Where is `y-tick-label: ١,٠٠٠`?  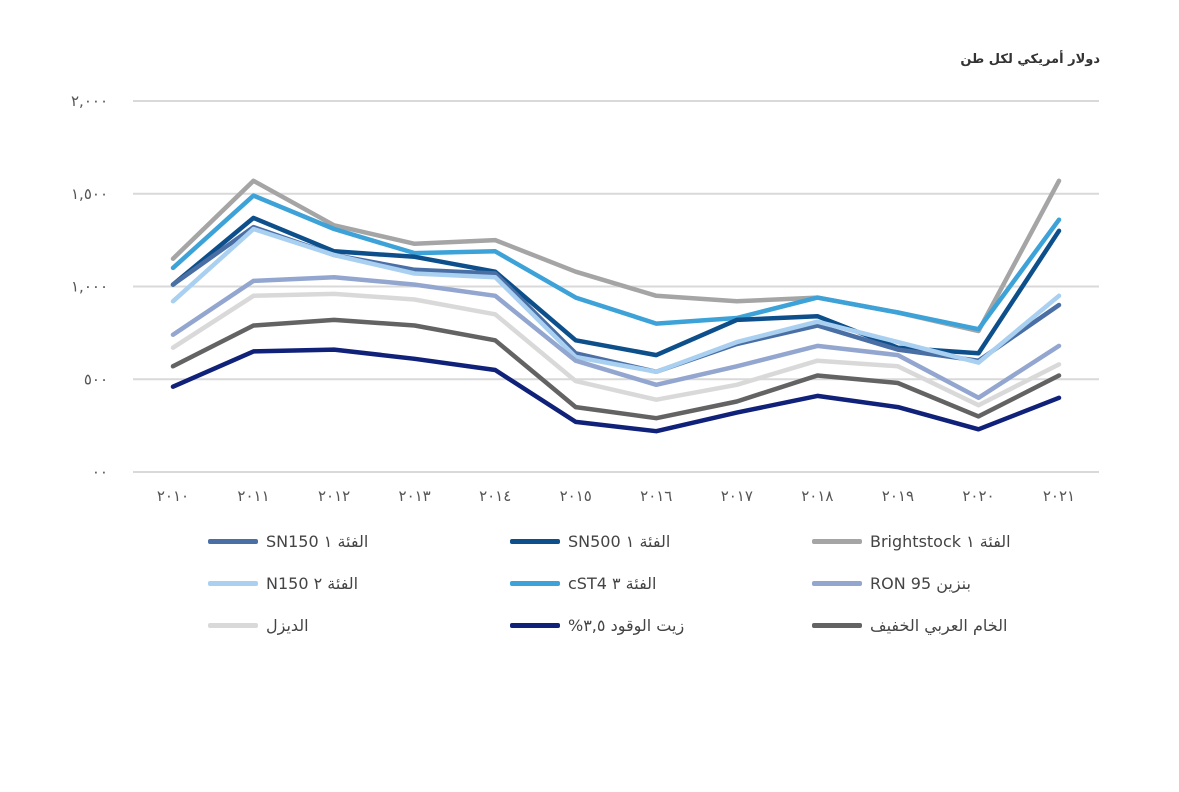 y-tick-label: ١,٠٠٠ is located at coordinates (89, 287).